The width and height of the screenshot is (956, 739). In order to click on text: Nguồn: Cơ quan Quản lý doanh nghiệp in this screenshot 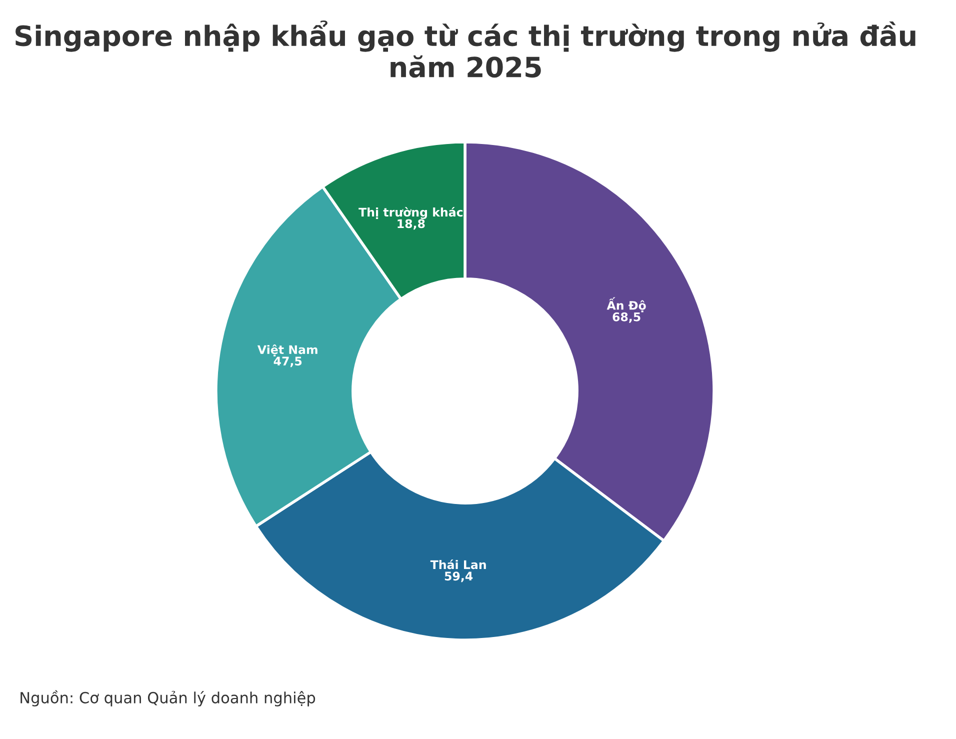, I will do `click(168, 698)`.